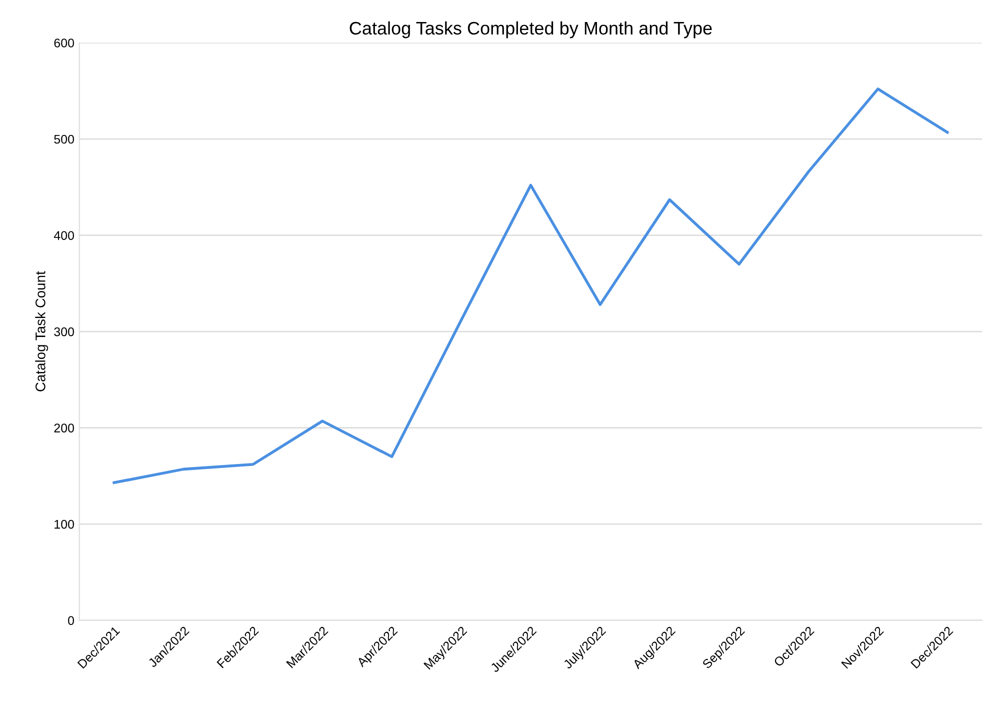  I want to click on y-tick-label: 500, so click(64, 139).